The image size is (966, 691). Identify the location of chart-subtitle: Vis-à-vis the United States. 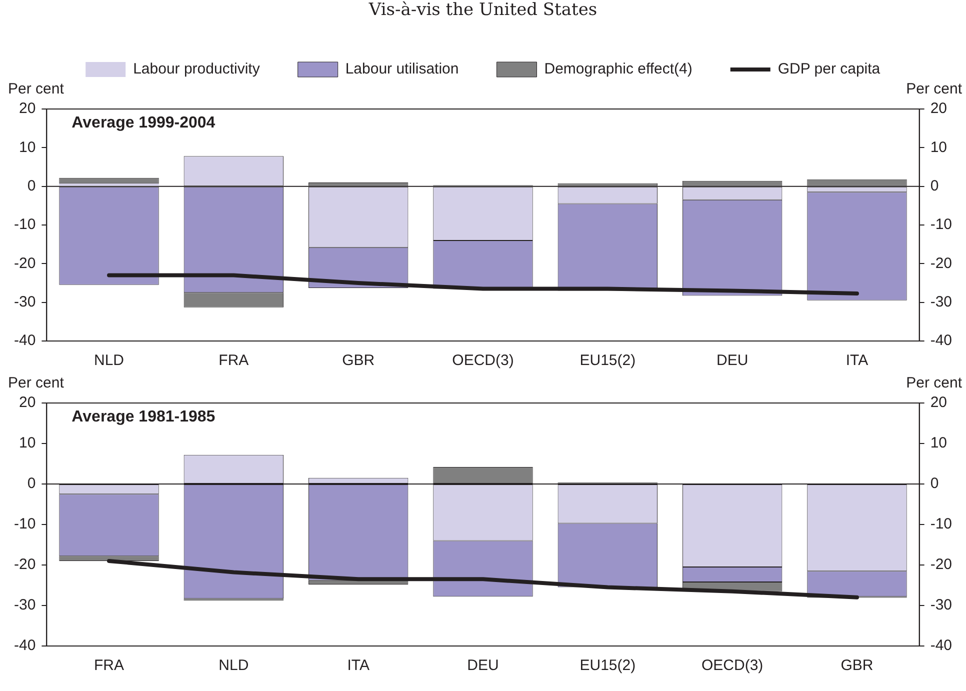
(483, 10).